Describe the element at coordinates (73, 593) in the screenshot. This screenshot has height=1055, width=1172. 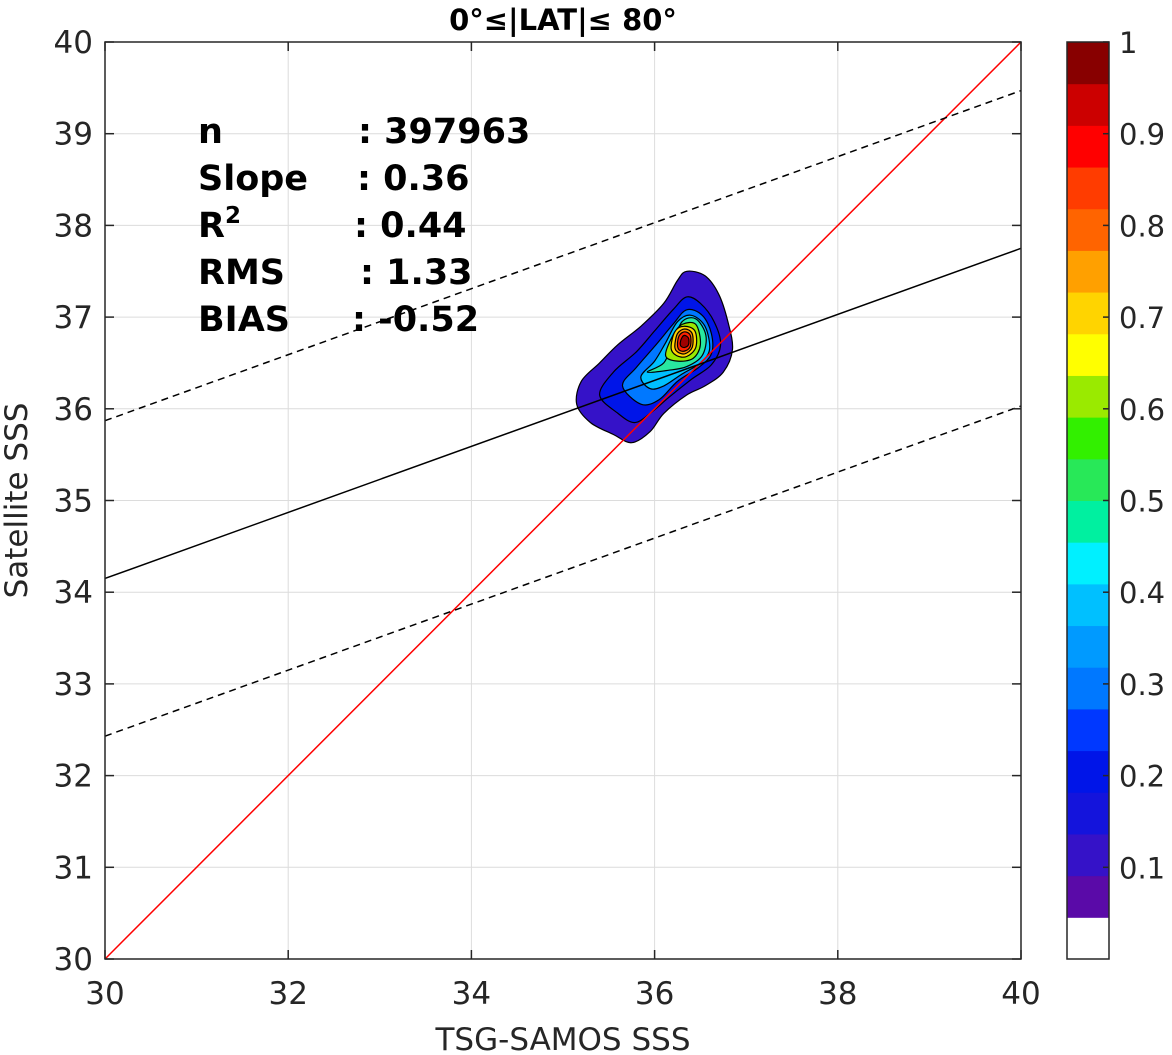
I see `y-tick-label: 34` at that location.